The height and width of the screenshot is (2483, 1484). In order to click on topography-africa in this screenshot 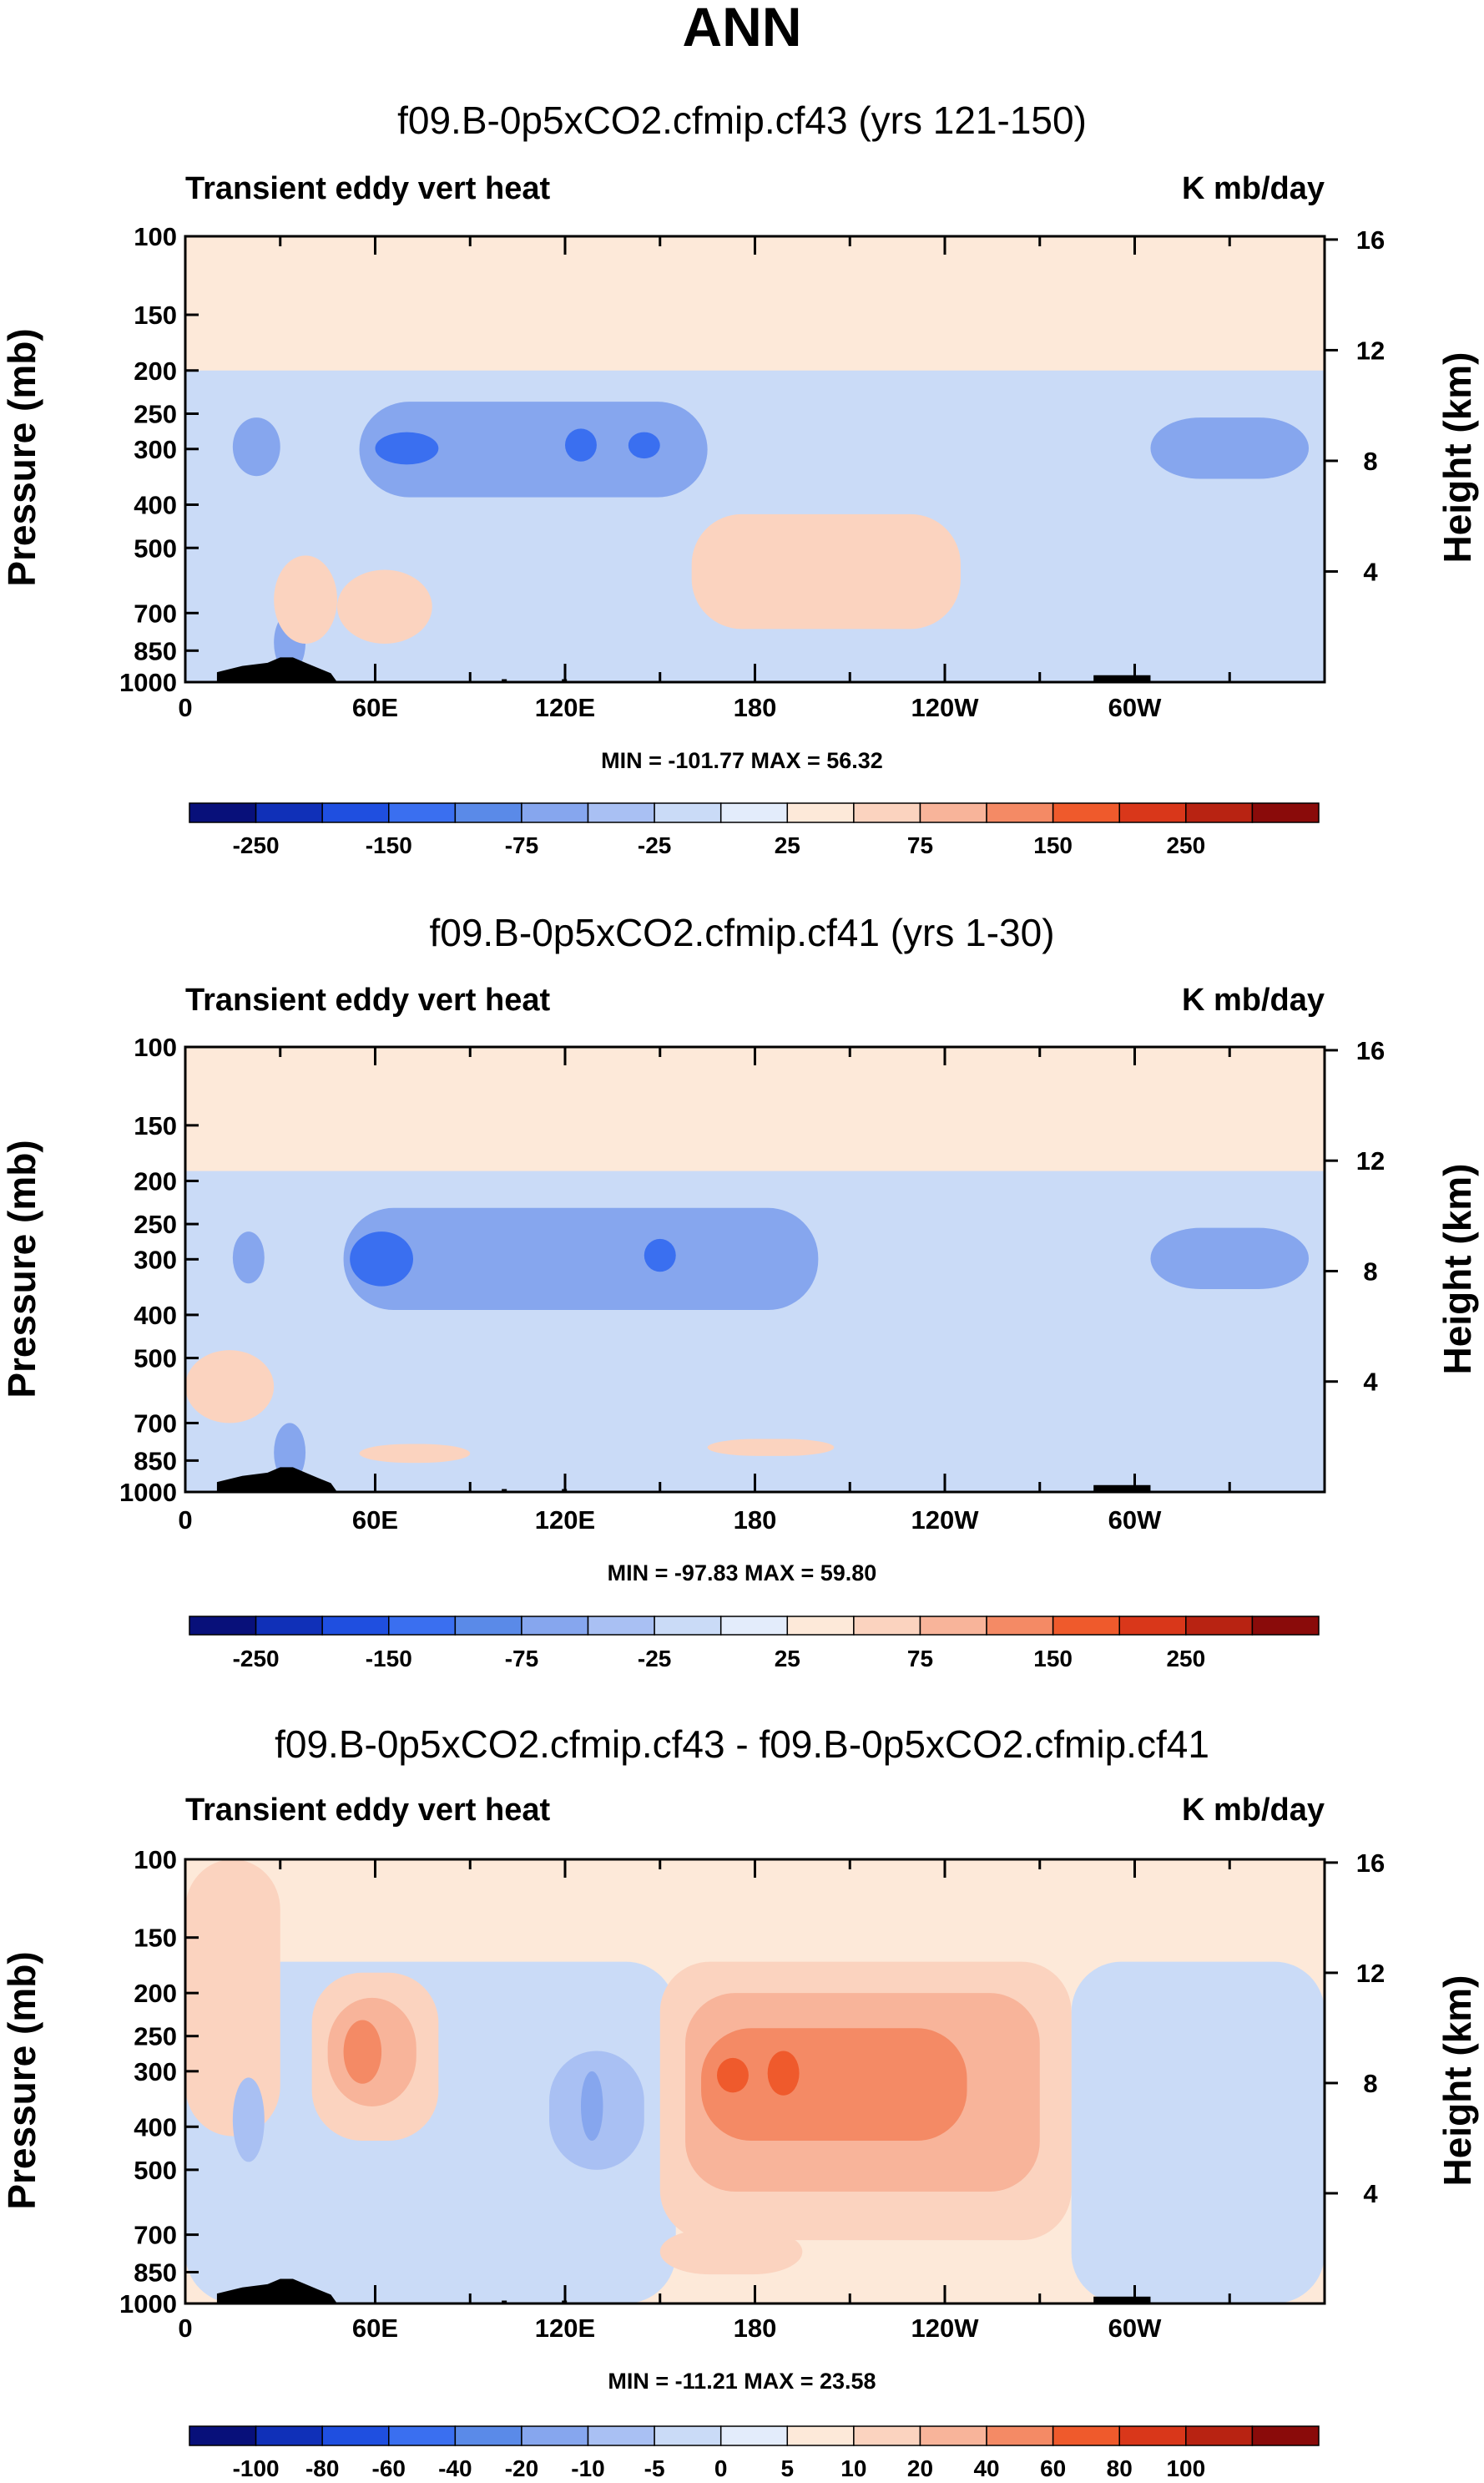, I will do `click(276, 669)`.